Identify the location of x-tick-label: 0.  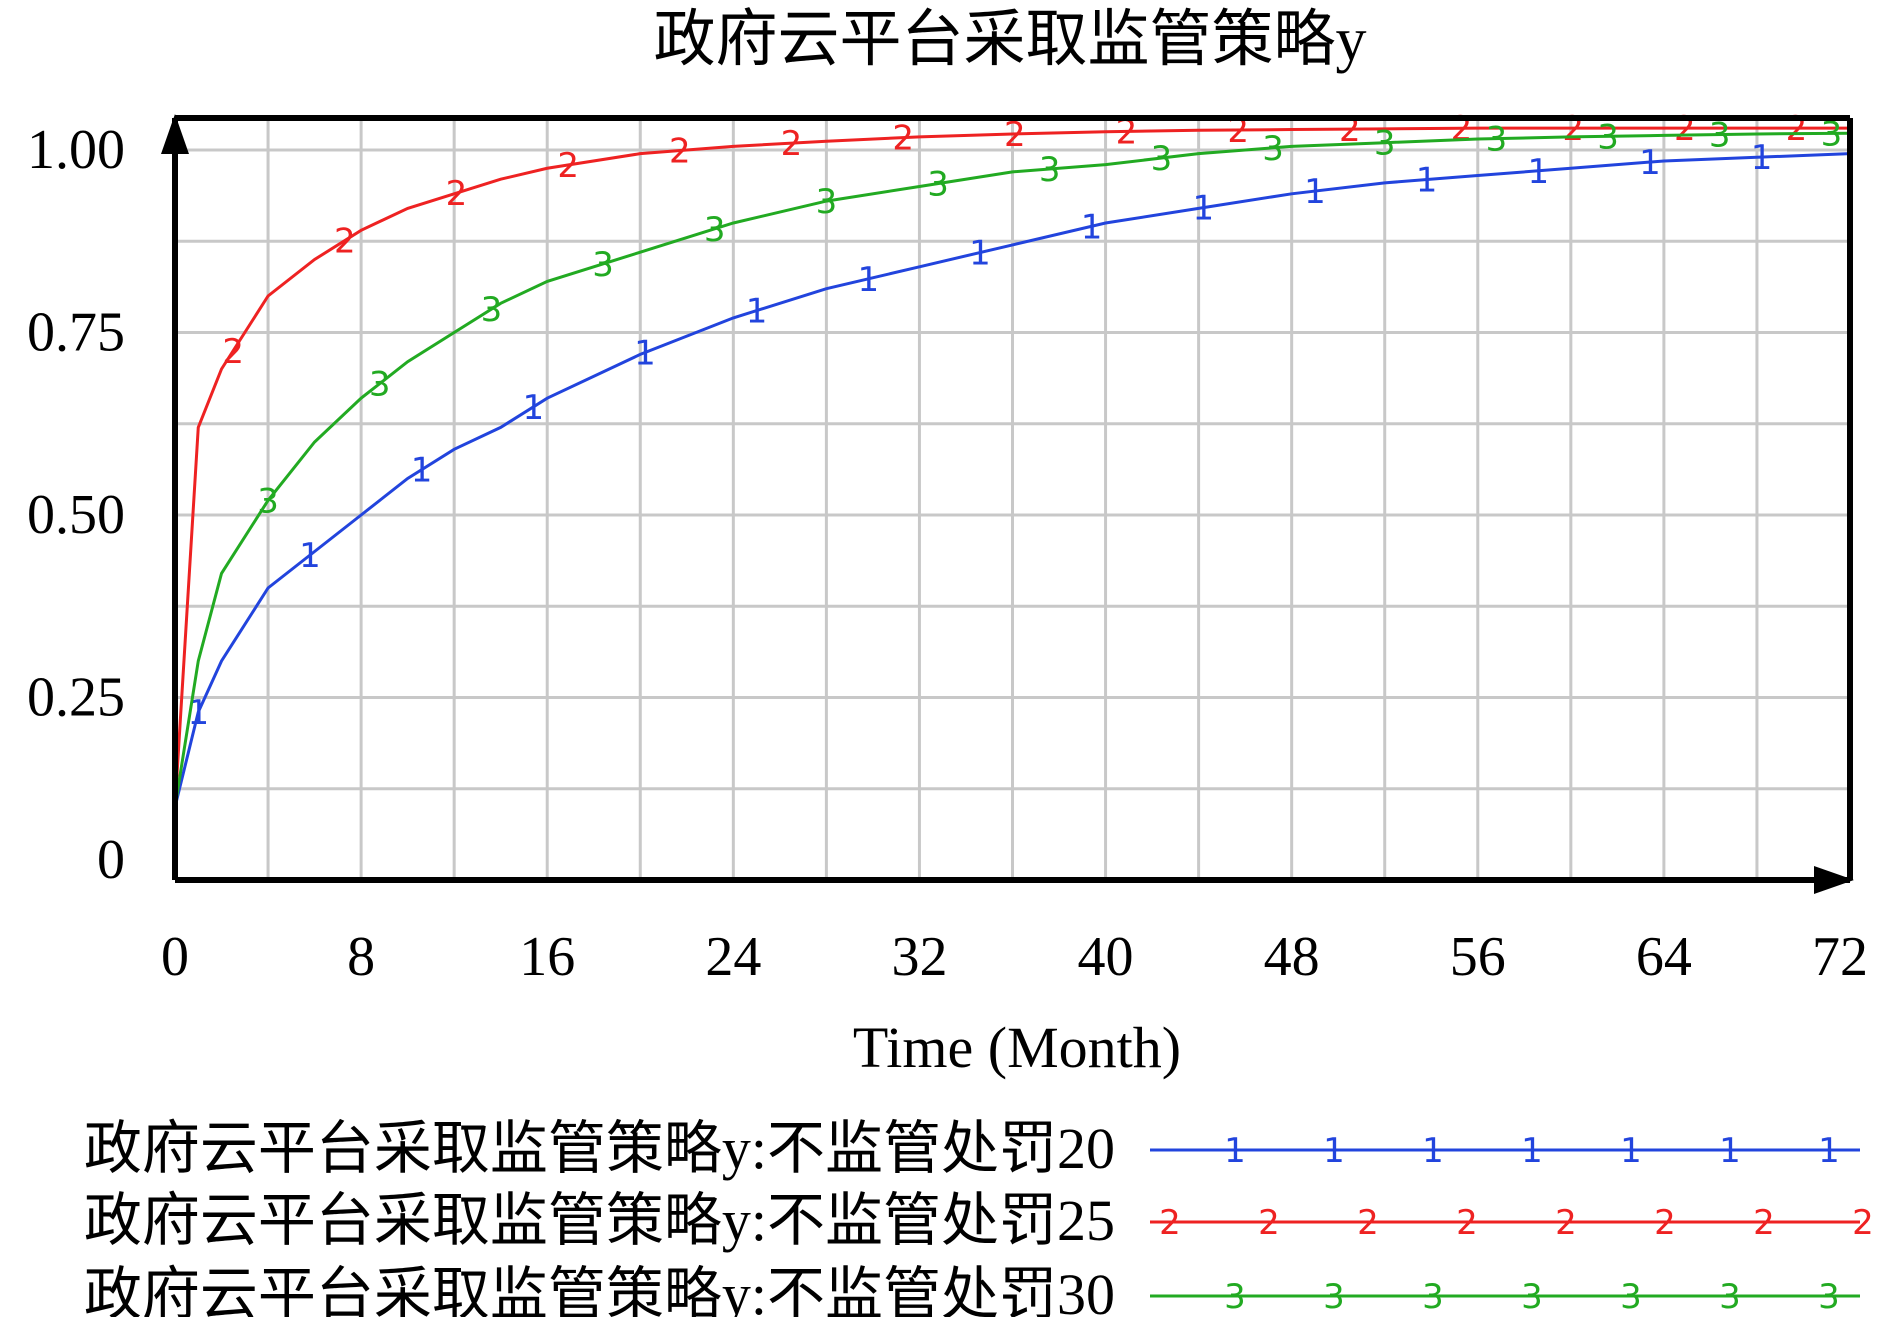
(175, 957).